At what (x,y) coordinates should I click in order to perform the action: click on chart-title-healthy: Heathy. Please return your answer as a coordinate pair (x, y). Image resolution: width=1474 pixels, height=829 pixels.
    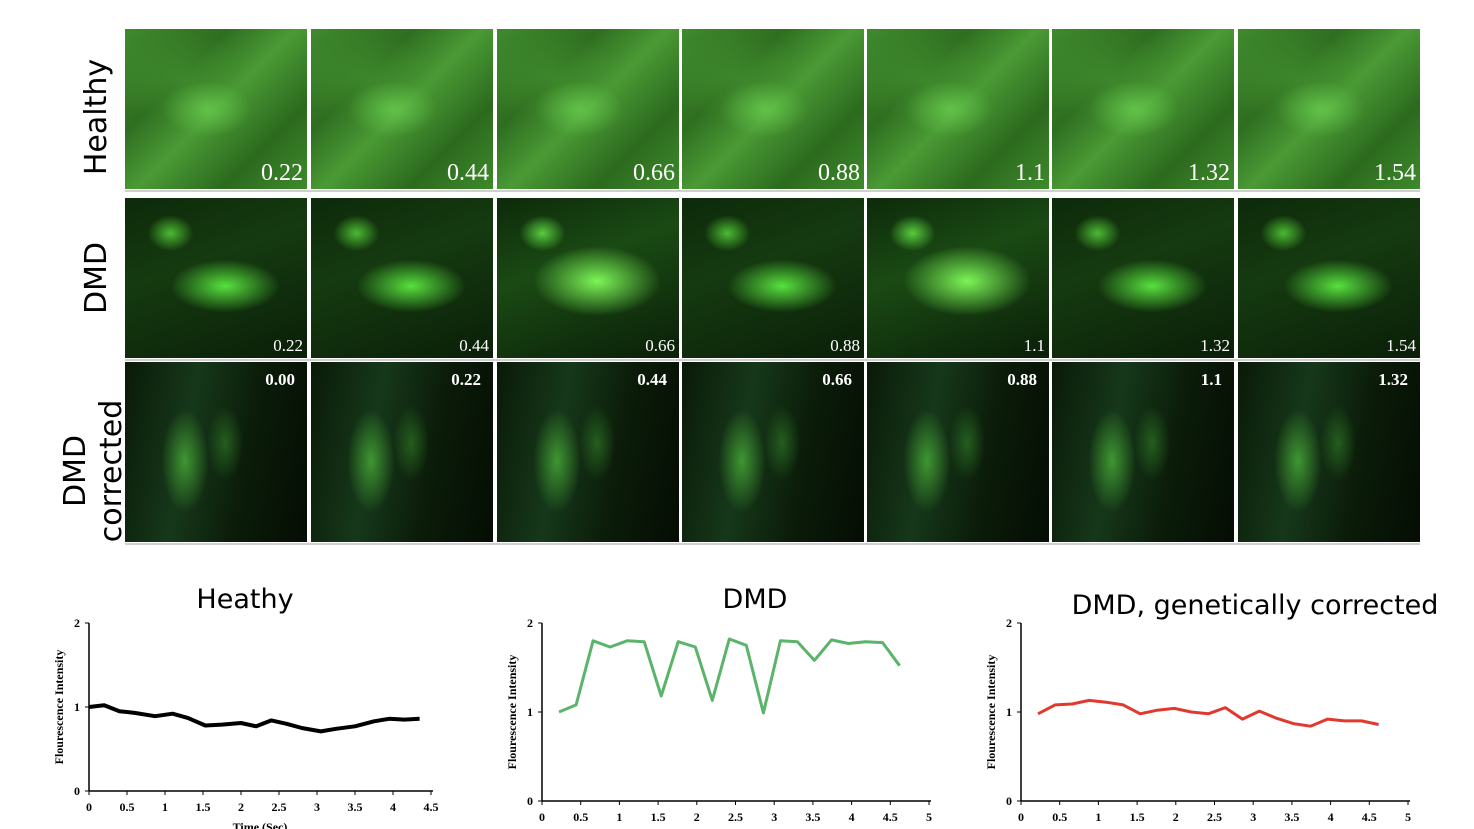
    Looking at the image, I should click on (245, 599).